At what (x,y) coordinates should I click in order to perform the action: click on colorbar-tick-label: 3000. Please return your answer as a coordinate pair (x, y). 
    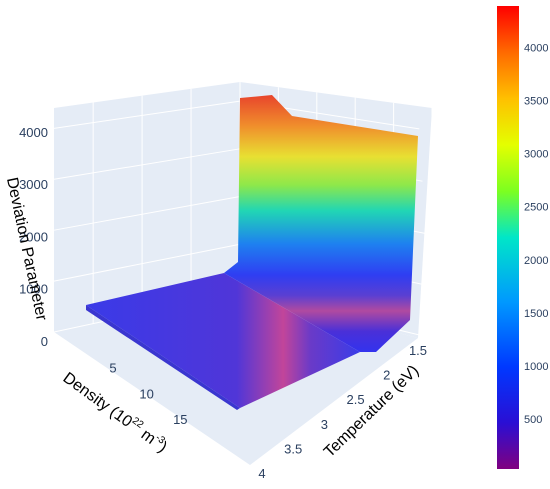
    Looking at the image, I should click on (536, 155).